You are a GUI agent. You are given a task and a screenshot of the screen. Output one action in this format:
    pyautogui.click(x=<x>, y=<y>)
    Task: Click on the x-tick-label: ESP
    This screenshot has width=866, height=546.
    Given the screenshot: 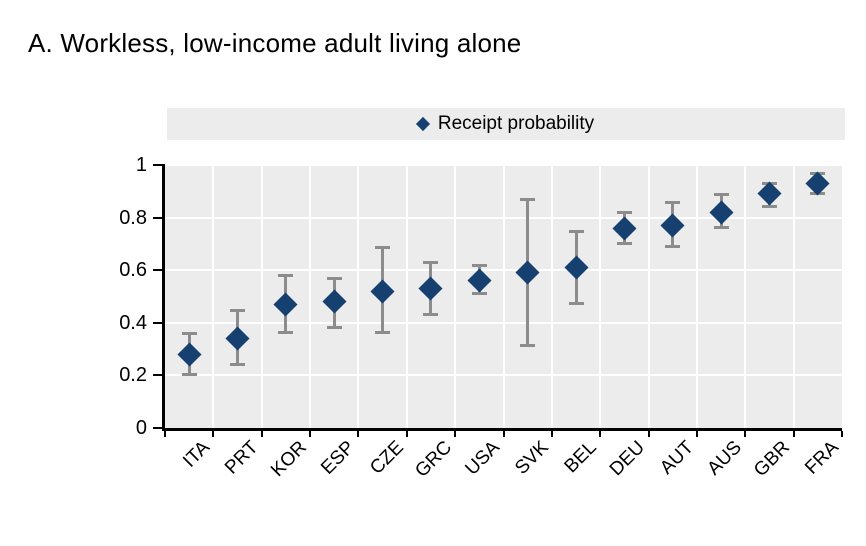 What is the action you would take?
    pyautogui.click(x=338, y=458)
    